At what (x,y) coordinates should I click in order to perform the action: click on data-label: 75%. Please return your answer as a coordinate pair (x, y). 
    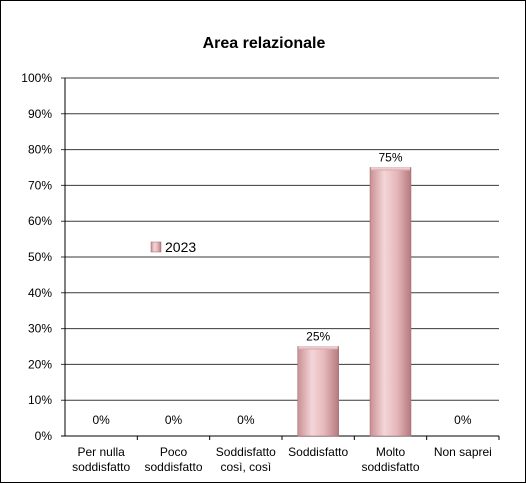
    Looking at the image, I should click on (390, 158).